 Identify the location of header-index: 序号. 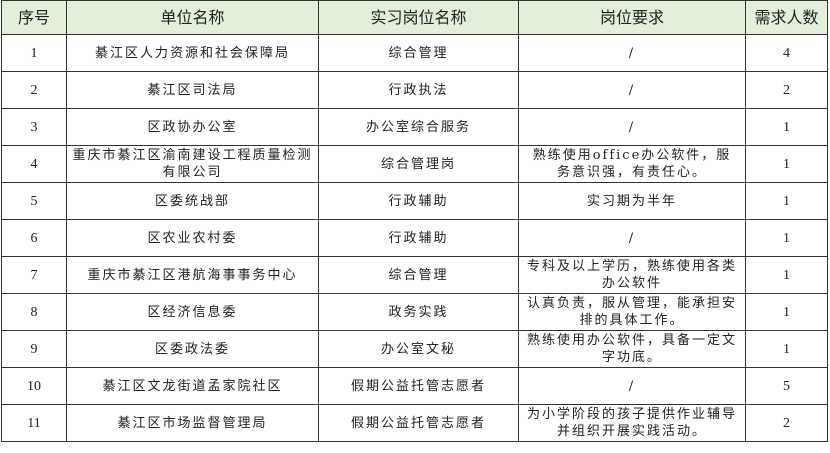
(34, 17).